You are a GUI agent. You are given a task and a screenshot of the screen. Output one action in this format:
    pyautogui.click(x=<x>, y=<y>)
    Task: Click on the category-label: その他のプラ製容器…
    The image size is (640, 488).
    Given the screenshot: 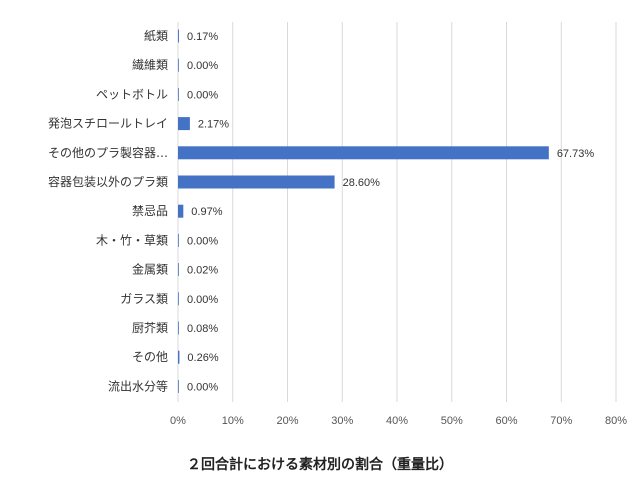 What is the action you would take?
    pyautogui.click(x=108, y=152)
    